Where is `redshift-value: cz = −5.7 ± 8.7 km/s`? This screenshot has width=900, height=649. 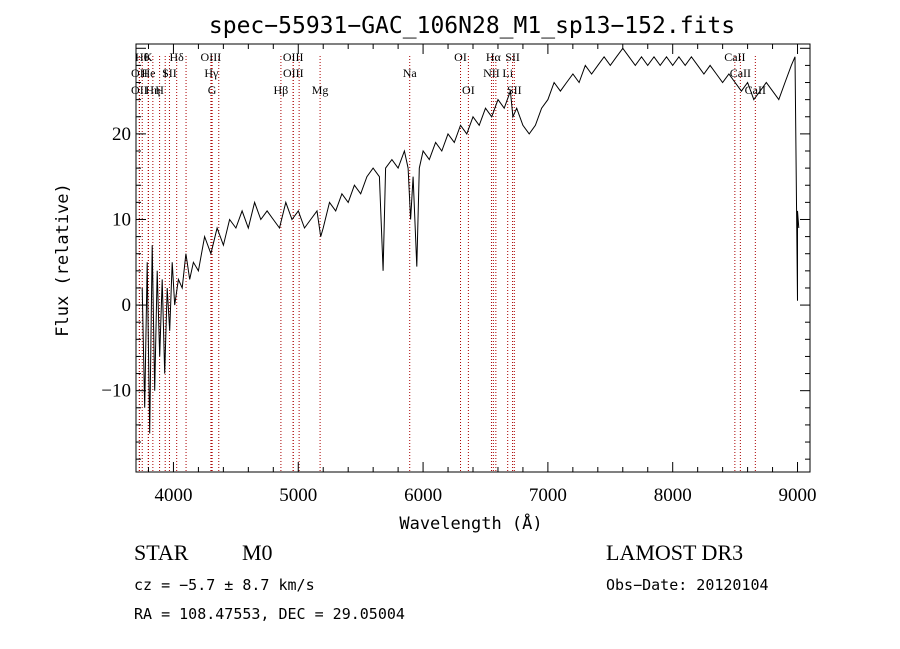
redshift-value: cz = −5.7 ± 8.7 km/s is located at coordinates (224, 585).